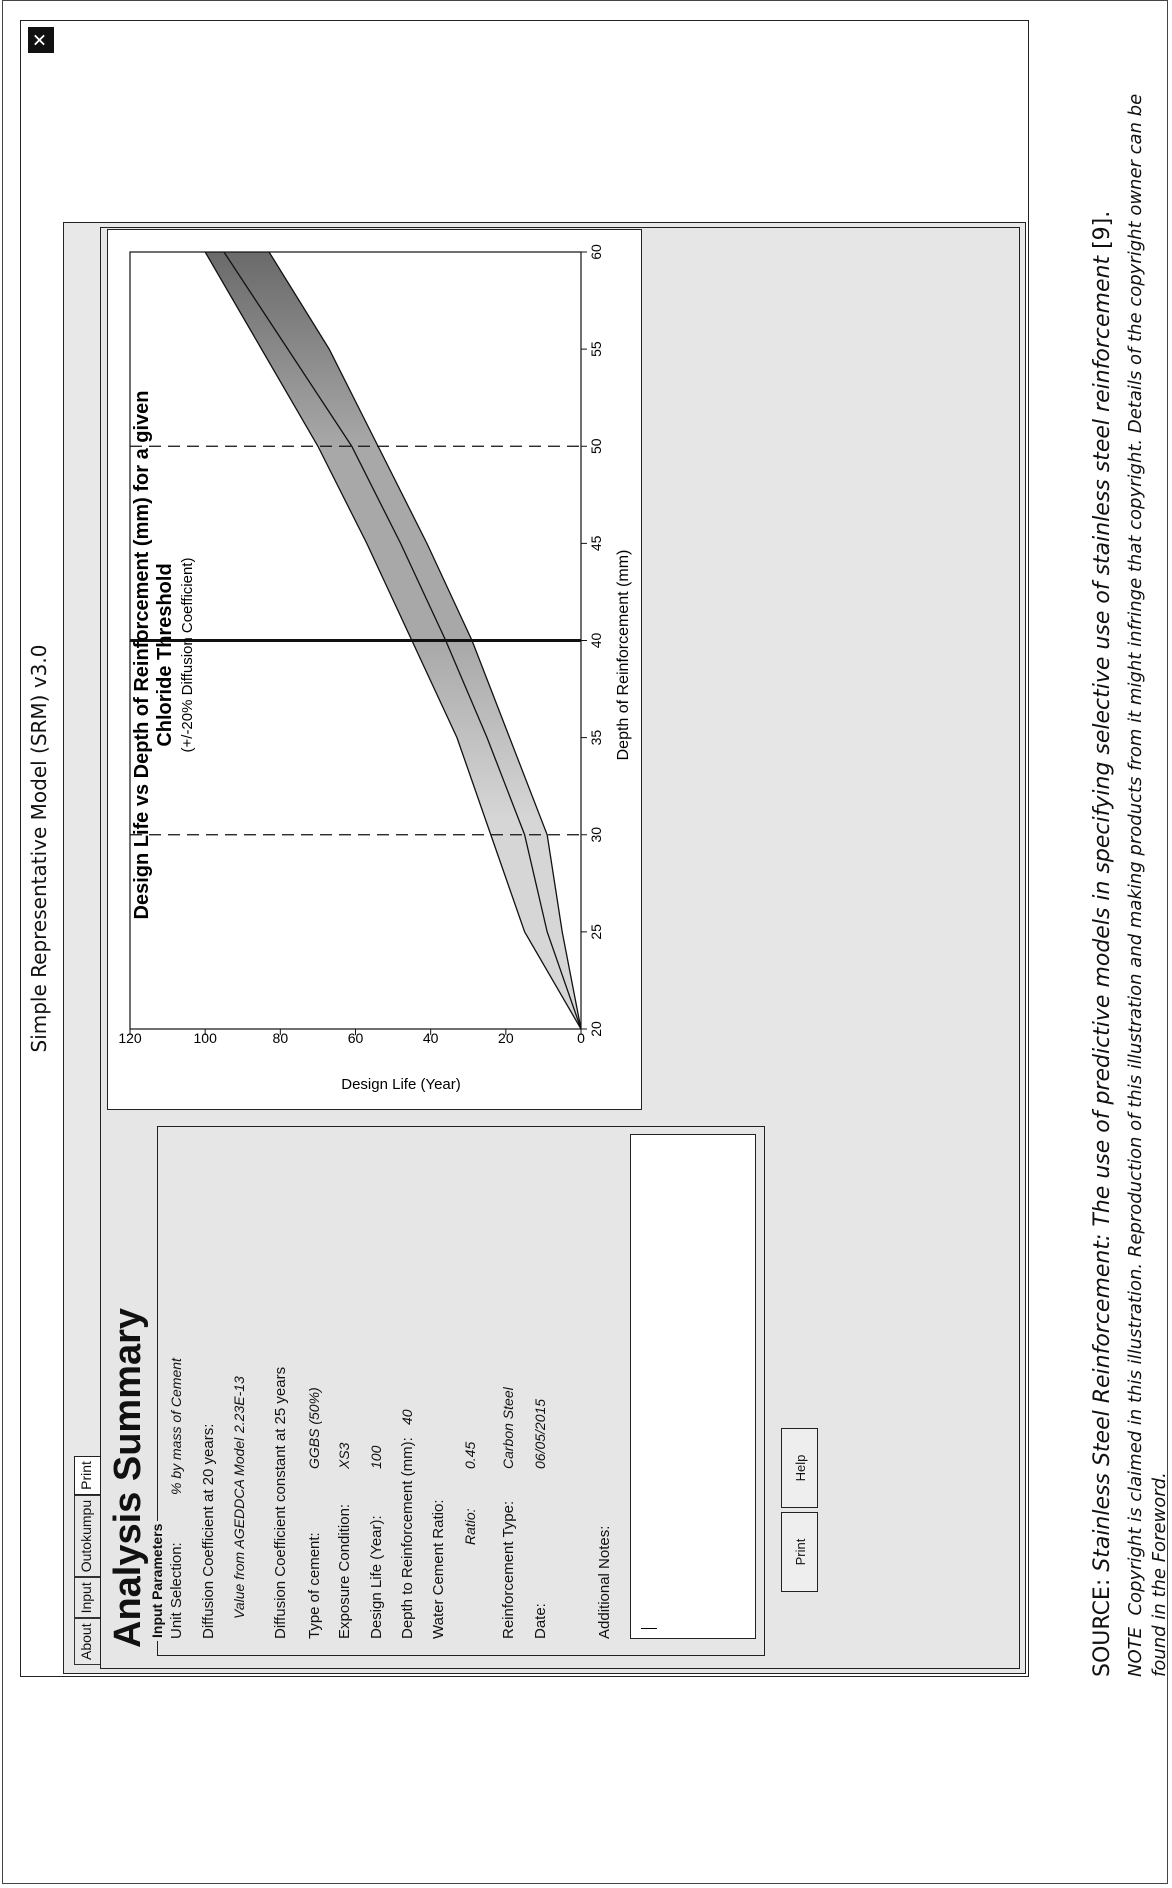 The image size is (1172, 1888). What do you see at coordinates (508, 1428) in the screenshot?
I see `reinforcement-value: Carbon Steel` at bounding box center [508, 1428].